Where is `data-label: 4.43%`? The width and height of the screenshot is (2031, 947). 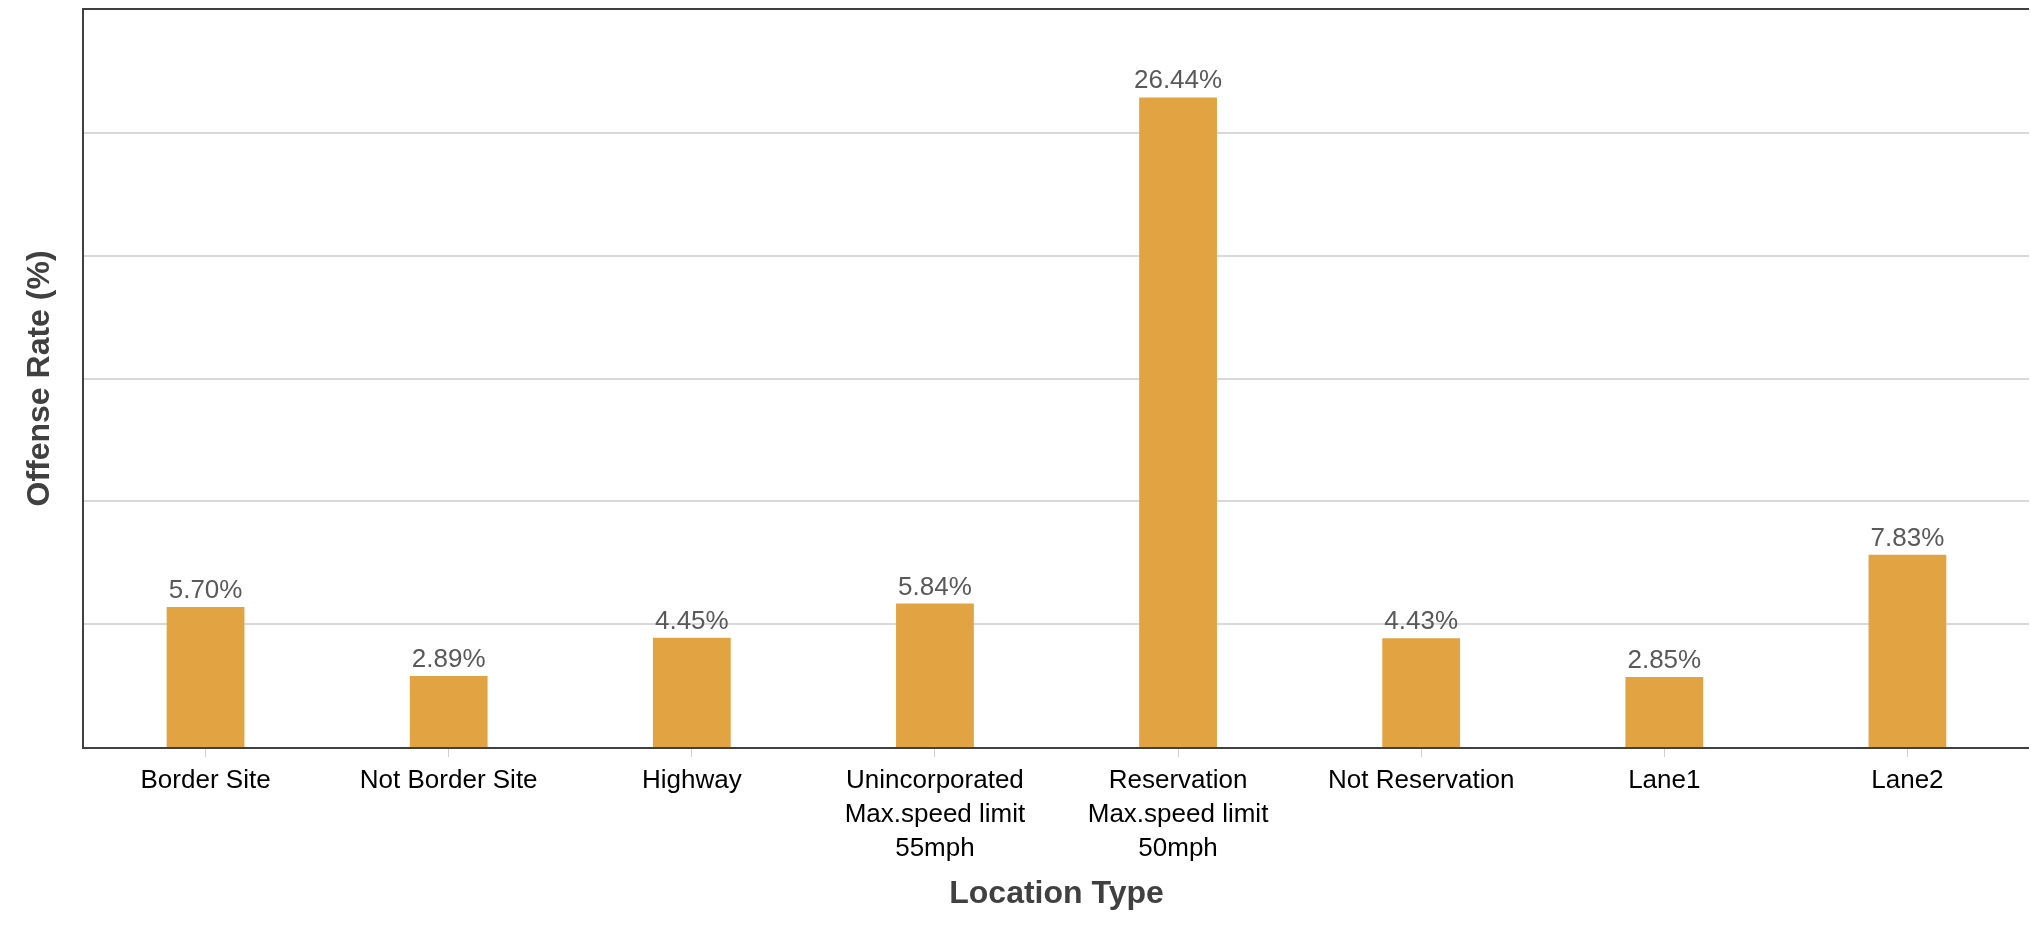 data-label: 4.43% is located at coordinates (1421, 620).